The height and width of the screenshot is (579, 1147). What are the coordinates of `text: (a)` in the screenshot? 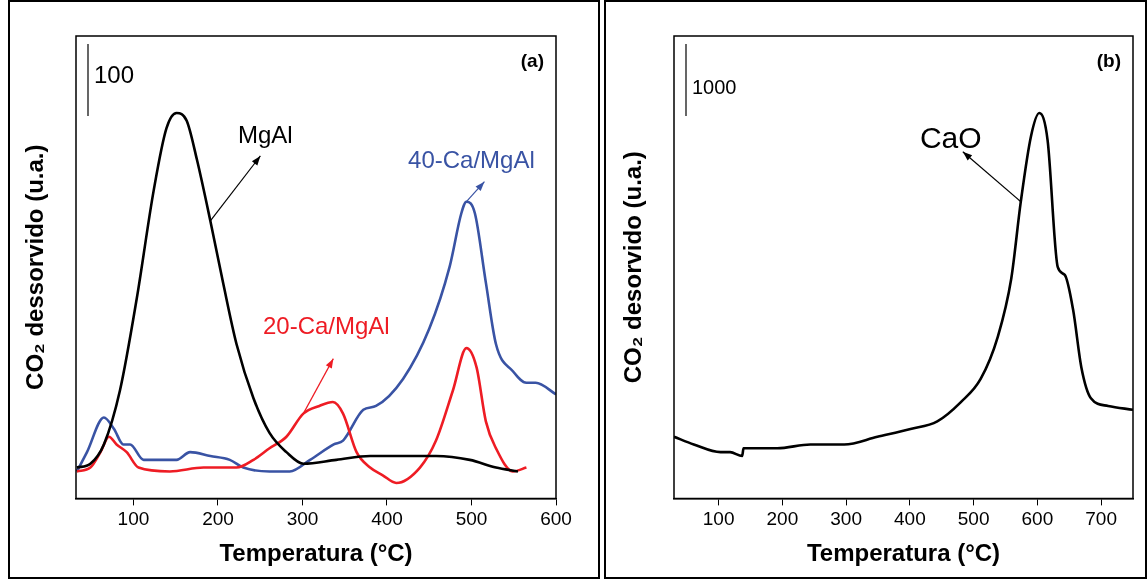 It's located at (532, 61).